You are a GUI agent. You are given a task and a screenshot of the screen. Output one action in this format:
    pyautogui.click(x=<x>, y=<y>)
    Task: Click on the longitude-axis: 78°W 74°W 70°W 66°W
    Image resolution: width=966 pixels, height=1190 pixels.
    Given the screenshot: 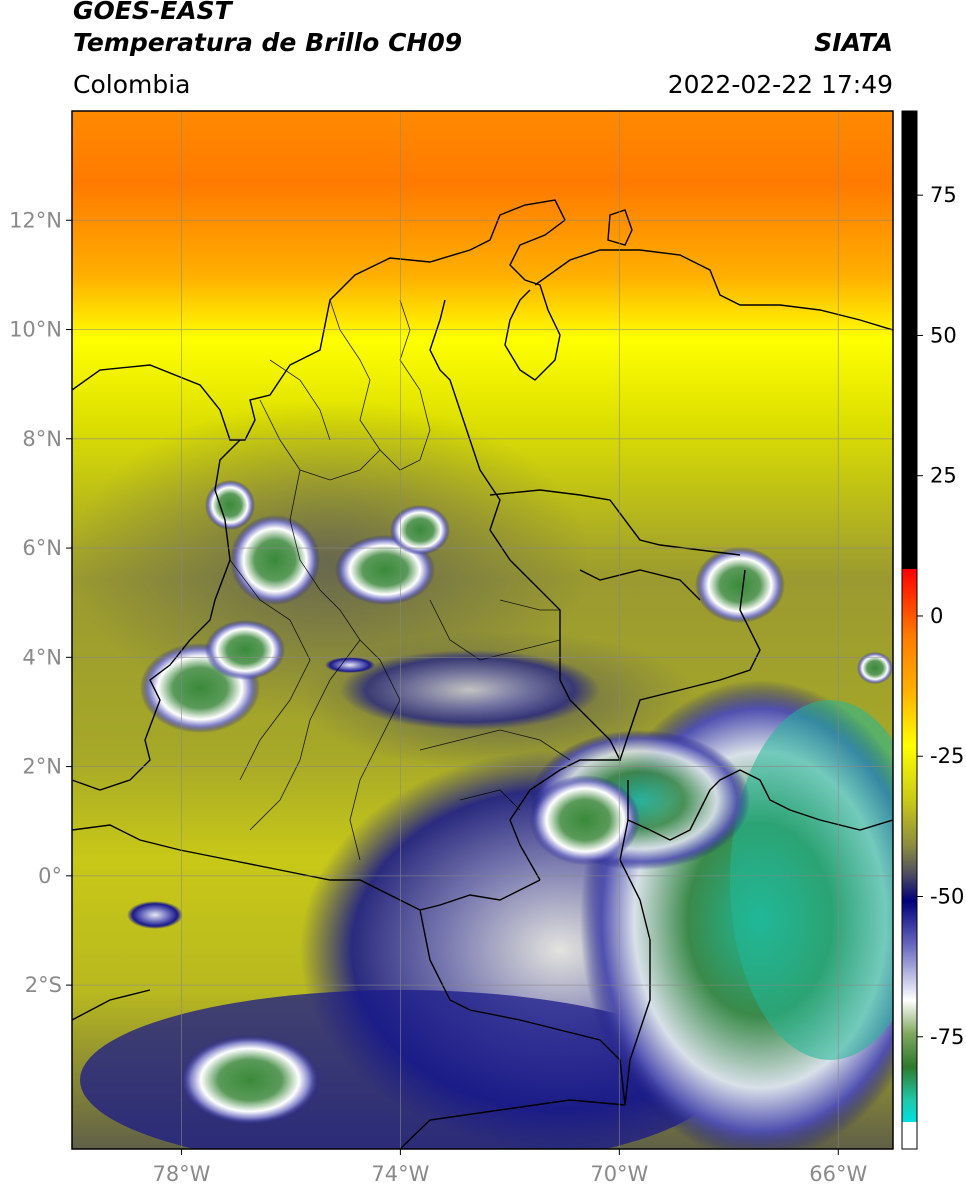 What is the action you would take?
    pyautogui.click(x=509, y=1167)
    